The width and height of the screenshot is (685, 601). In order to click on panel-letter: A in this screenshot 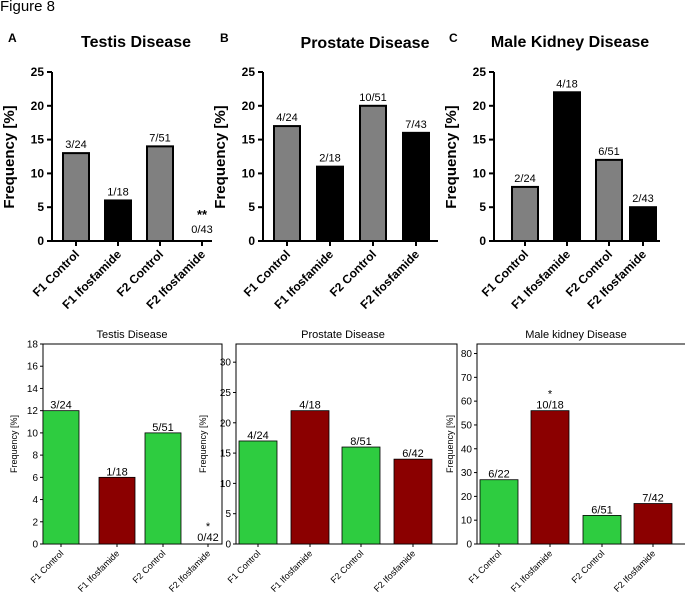, I will do `click(12, 38)`.